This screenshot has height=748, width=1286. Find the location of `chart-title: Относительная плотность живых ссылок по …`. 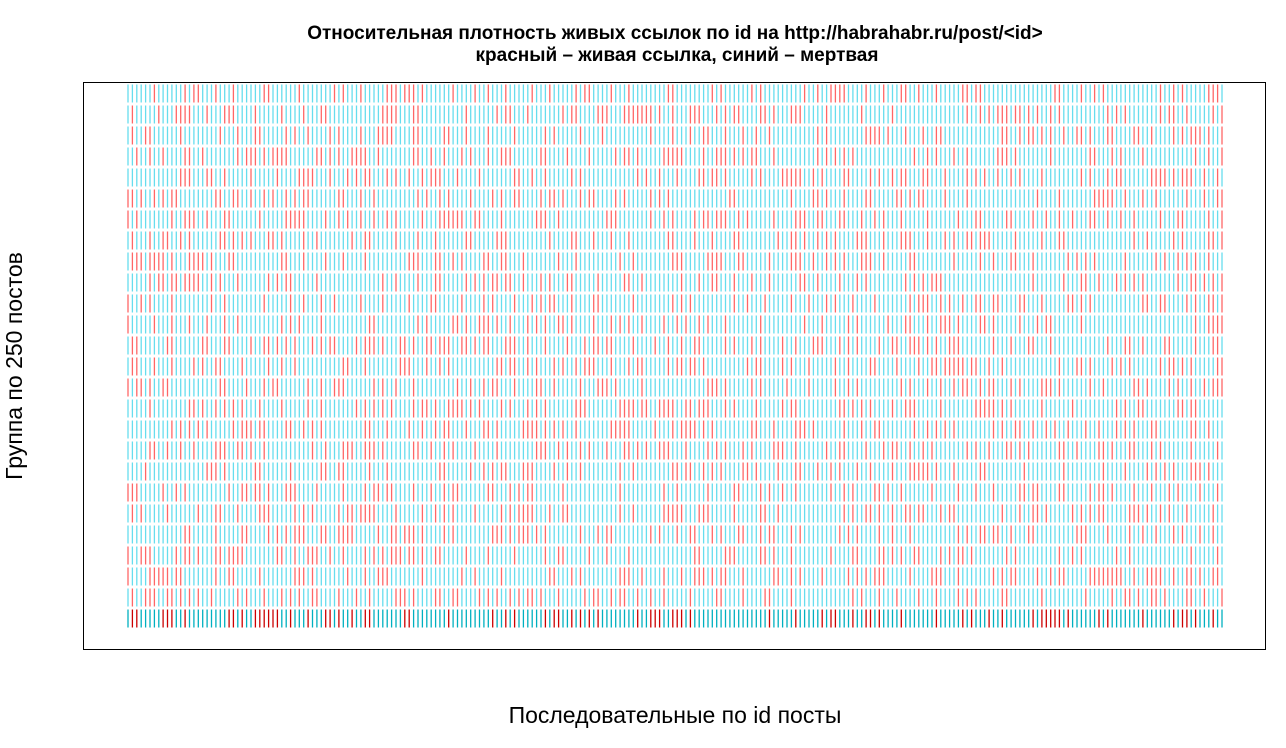

chart-title: Относительная плотность живых ссылок по … is located at coordinates (675, 33).